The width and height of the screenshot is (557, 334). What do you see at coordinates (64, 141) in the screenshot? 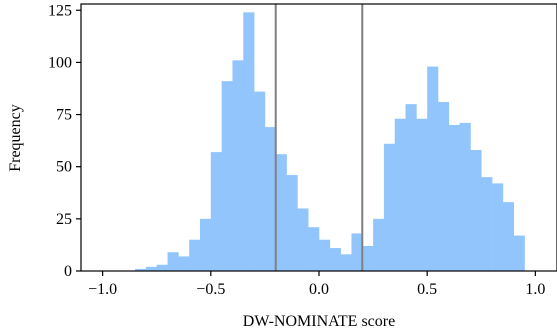
I see `y-axis-ticks: 0 25 50 75 100 125` at bounding box center [64, 141].